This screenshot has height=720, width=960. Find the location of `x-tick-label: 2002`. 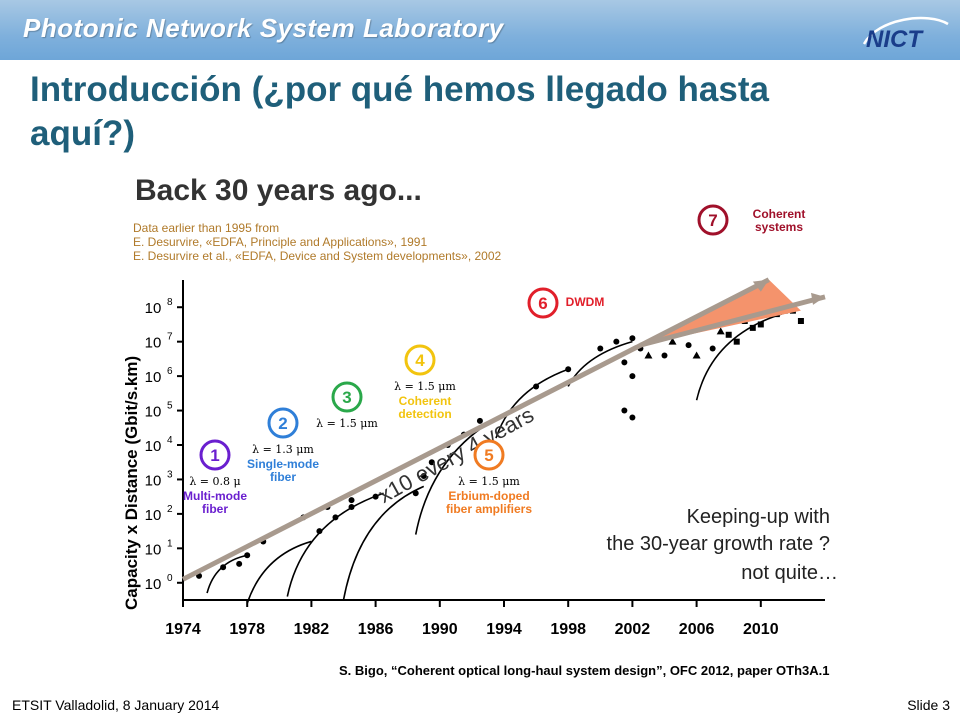

x-tick-label: 2002 is located at coordinates (633, 629).